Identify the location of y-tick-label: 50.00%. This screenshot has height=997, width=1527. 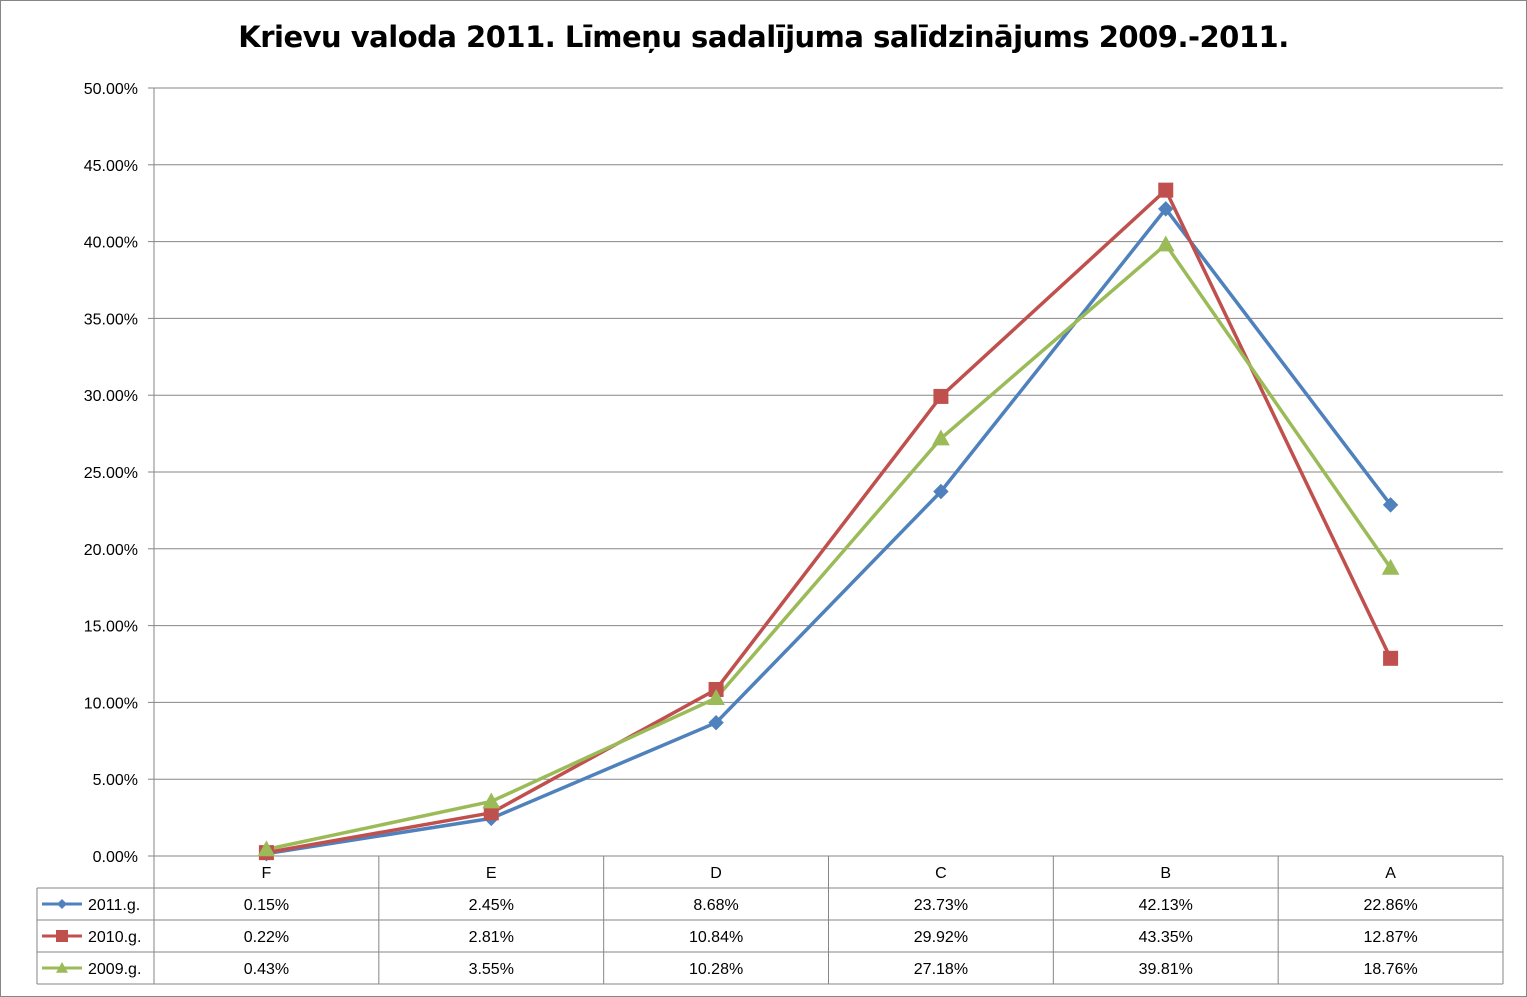
(111, 89).